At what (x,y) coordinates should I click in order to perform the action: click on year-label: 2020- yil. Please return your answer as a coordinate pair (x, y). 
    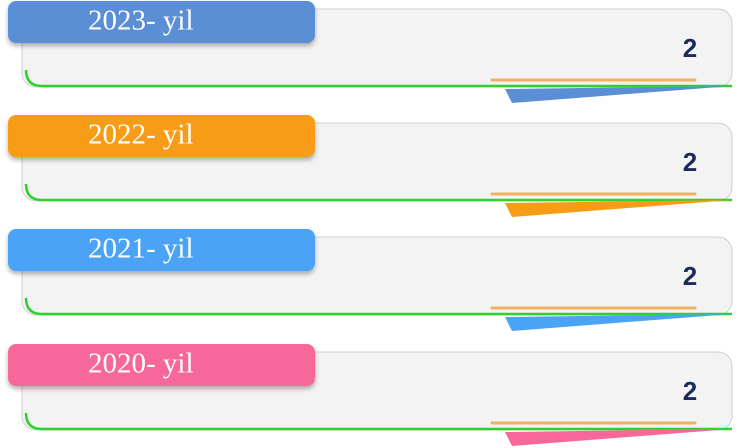
    Looking at the image, I should click on (141, 364).